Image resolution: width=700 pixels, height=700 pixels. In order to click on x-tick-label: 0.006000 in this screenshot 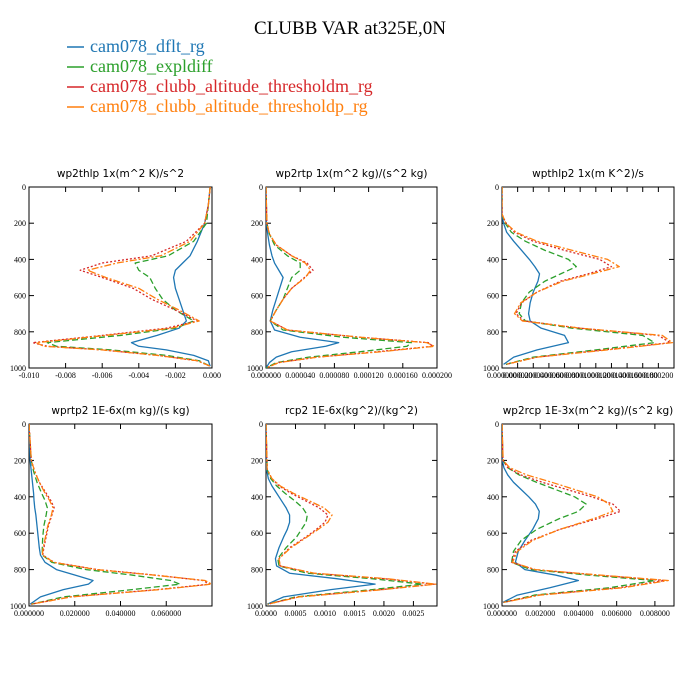, I will do `click(617, 613)`.